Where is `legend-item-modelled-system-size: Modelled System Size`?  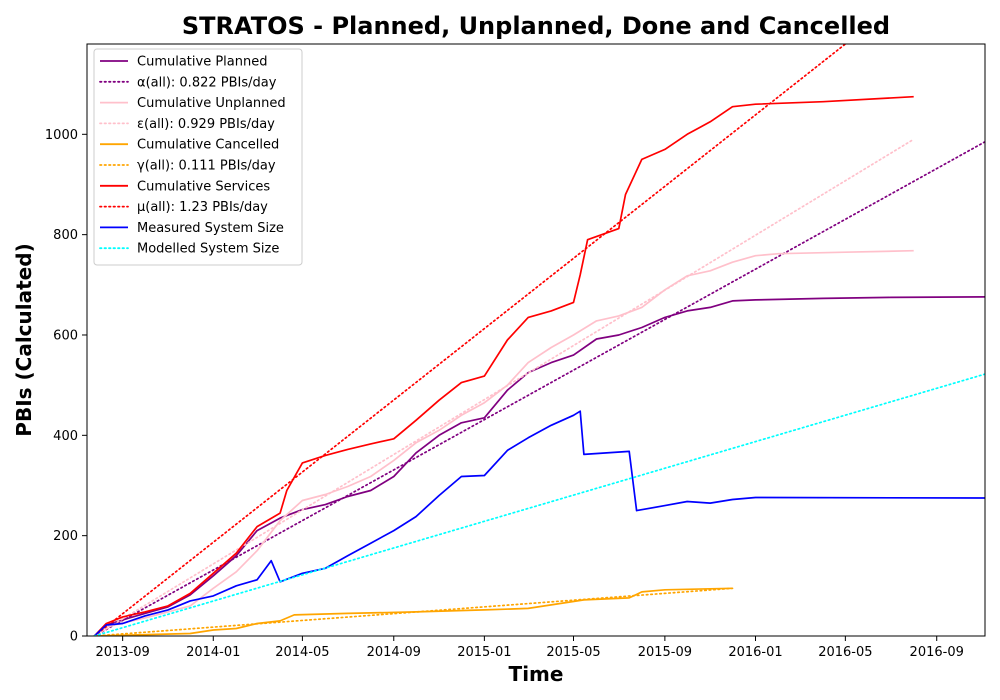 legend-item-modelled-system-size: Modelled System Size is located at coordinates (189, 249).